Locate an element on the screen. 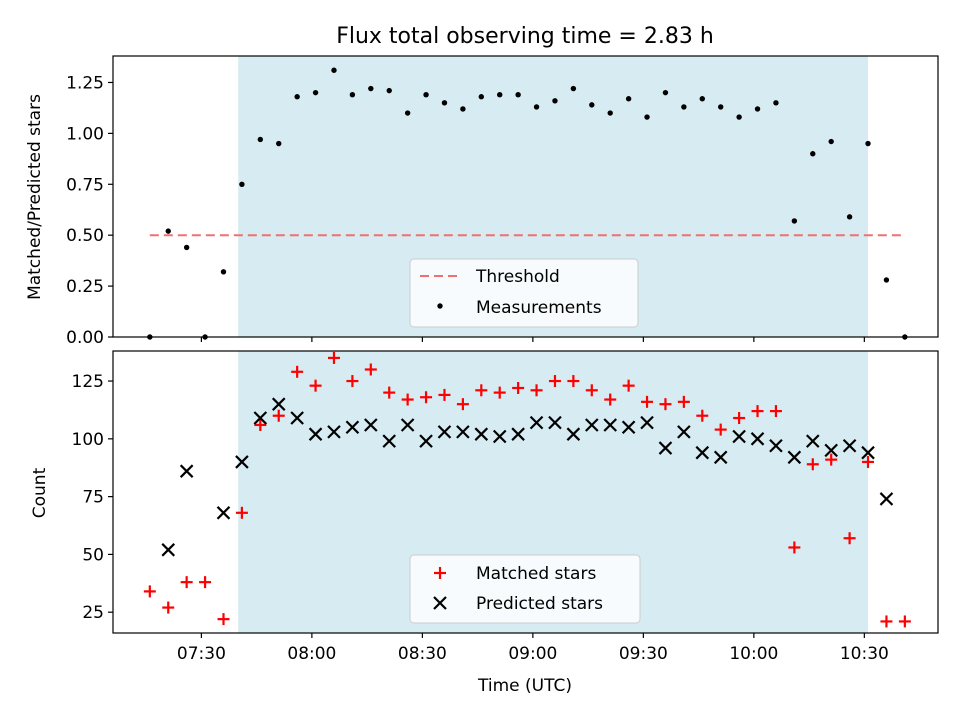 The image size is (960, 720). bottom-legend-box is located at coordinates (525, 589).